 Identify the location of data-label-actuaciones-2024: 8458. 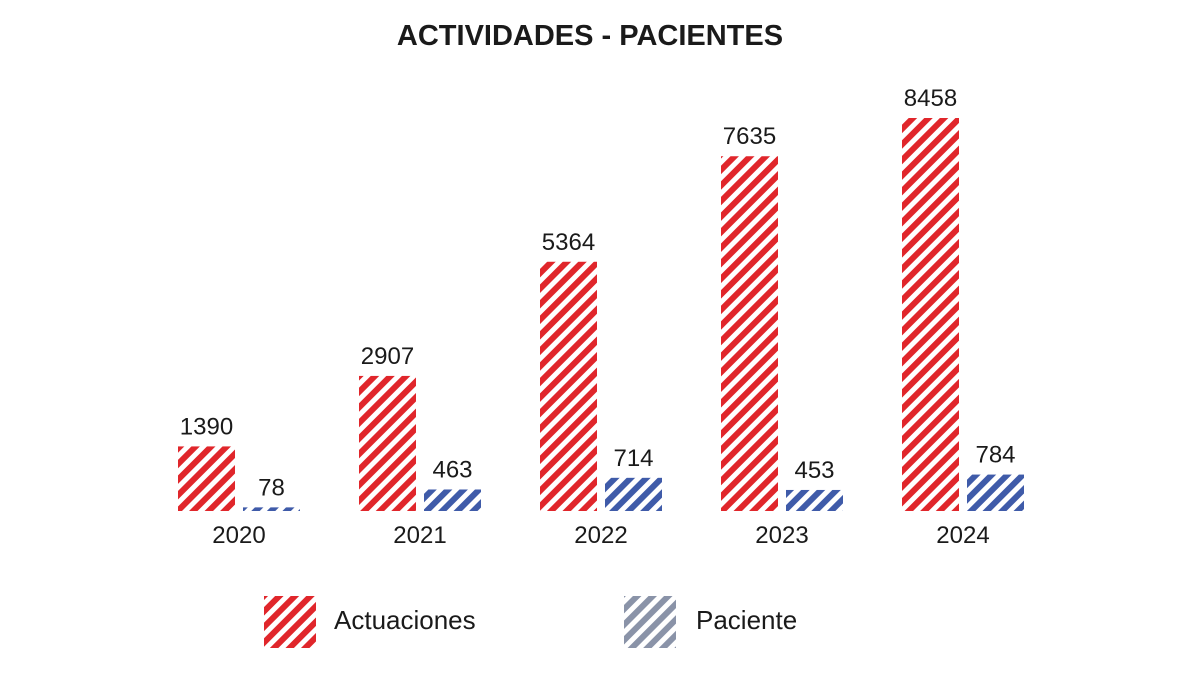
(930, 98).